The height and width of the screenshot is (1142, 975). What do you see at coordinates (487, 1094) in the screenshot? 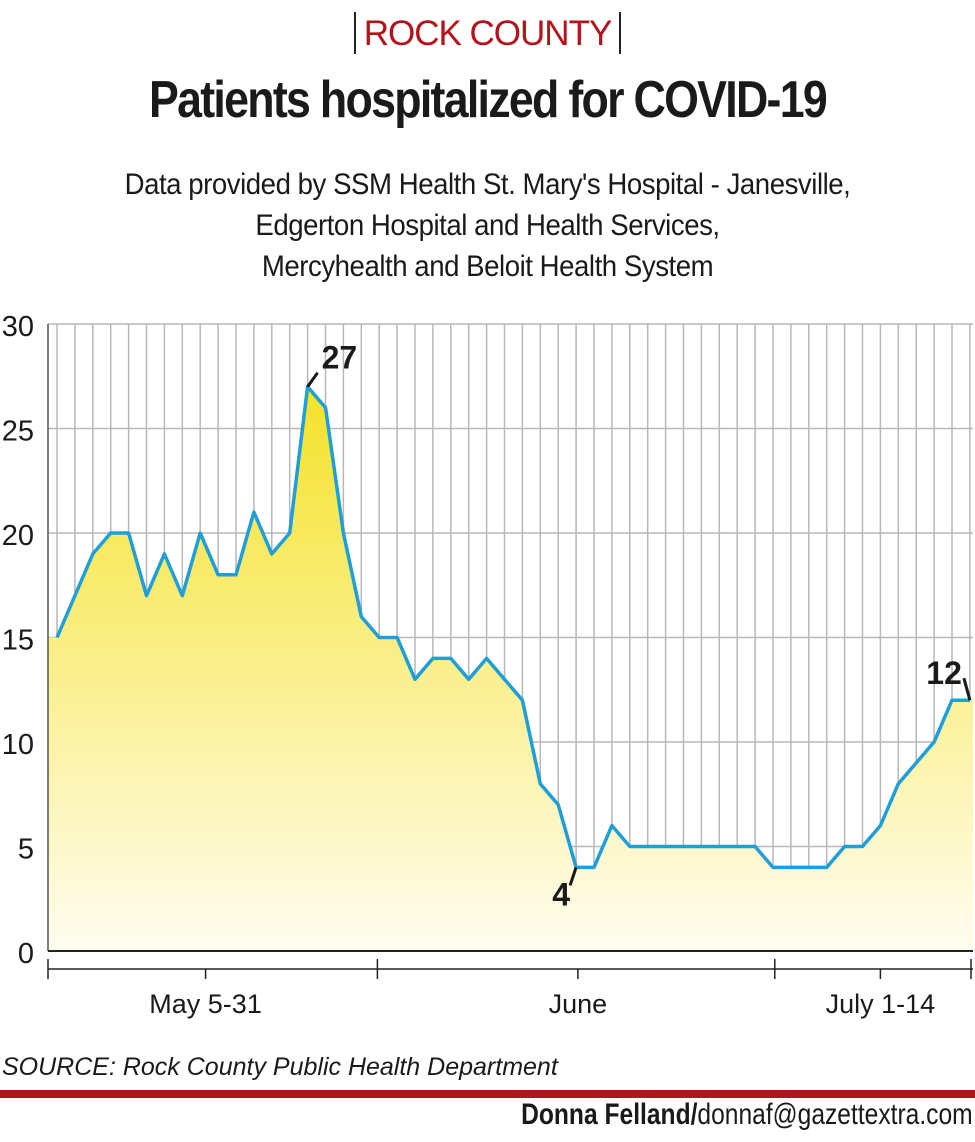
I see `footer-rule` at bounding box center [487, 1094].